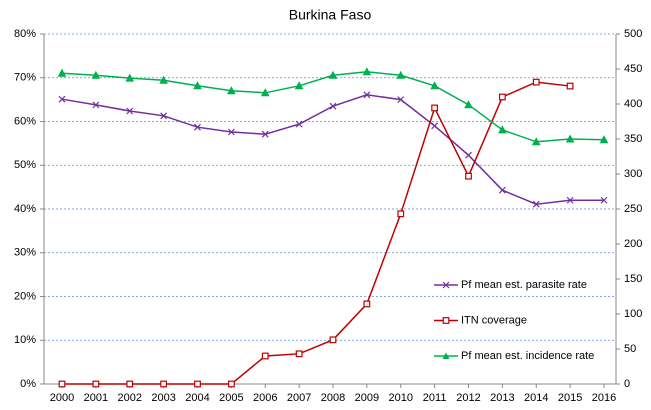 The height and width of the screenshot is (410, 651). I want to click on y-tick-label: 20%, so click(25, 296).